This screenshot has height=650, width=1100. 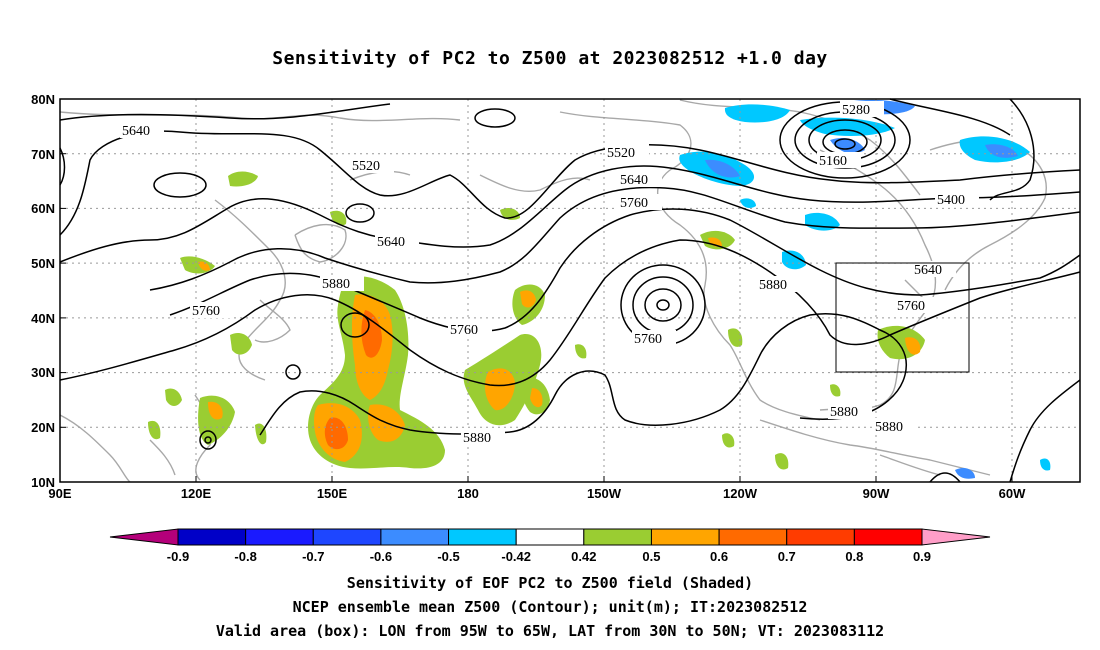 What do you see at coordinates (833, 161) in the screenshot?
I see `contour-label: 5160` at bounding box center [833, 161].